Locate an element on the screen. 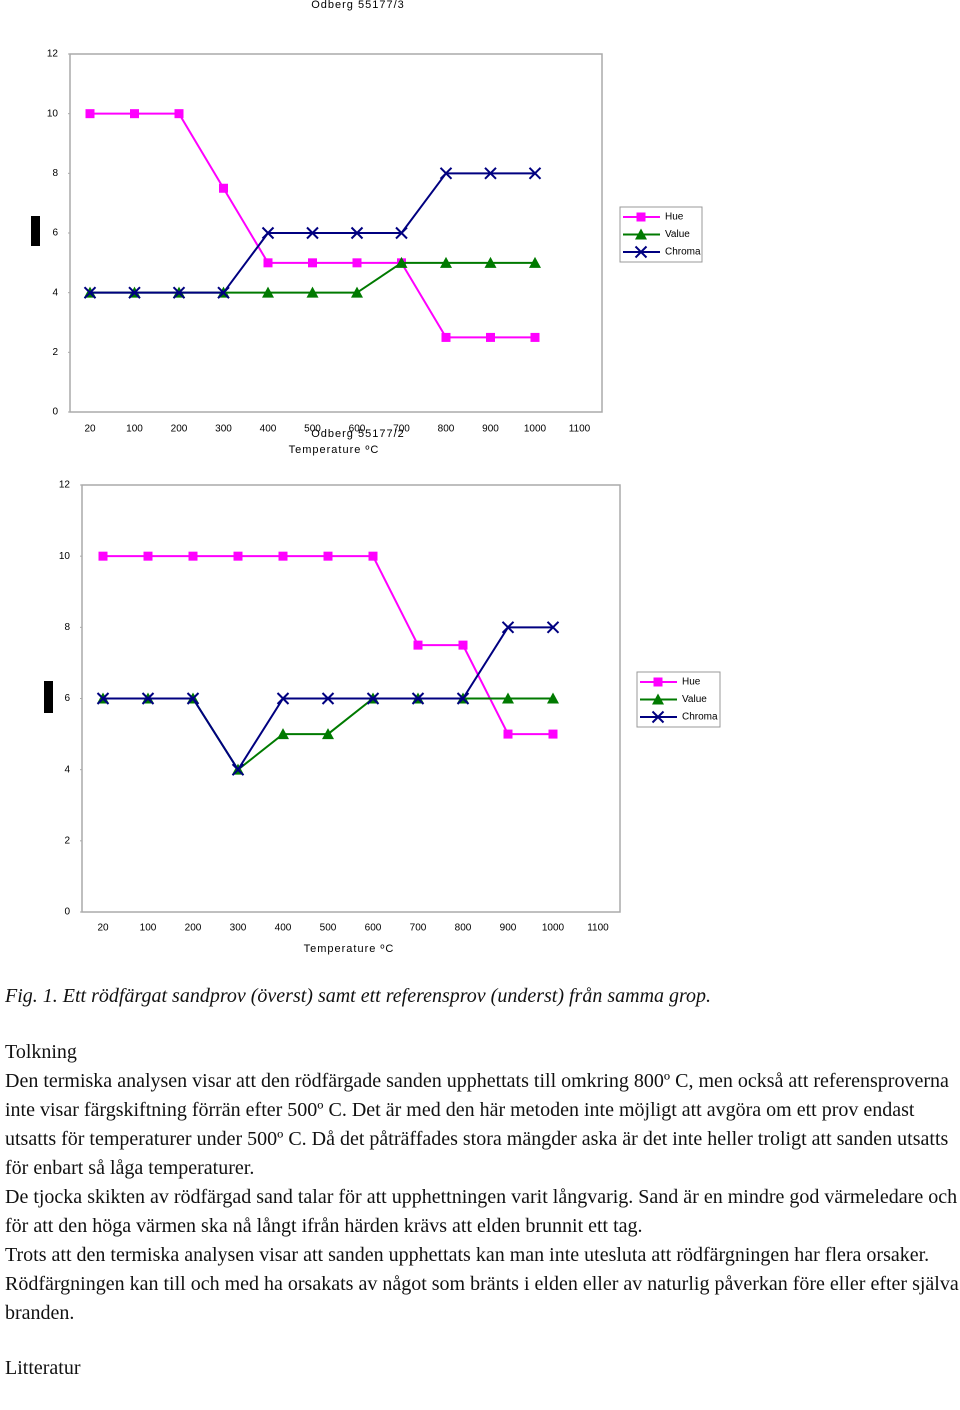  x-tick-label: 1000 is located at coordinates (553, 928).